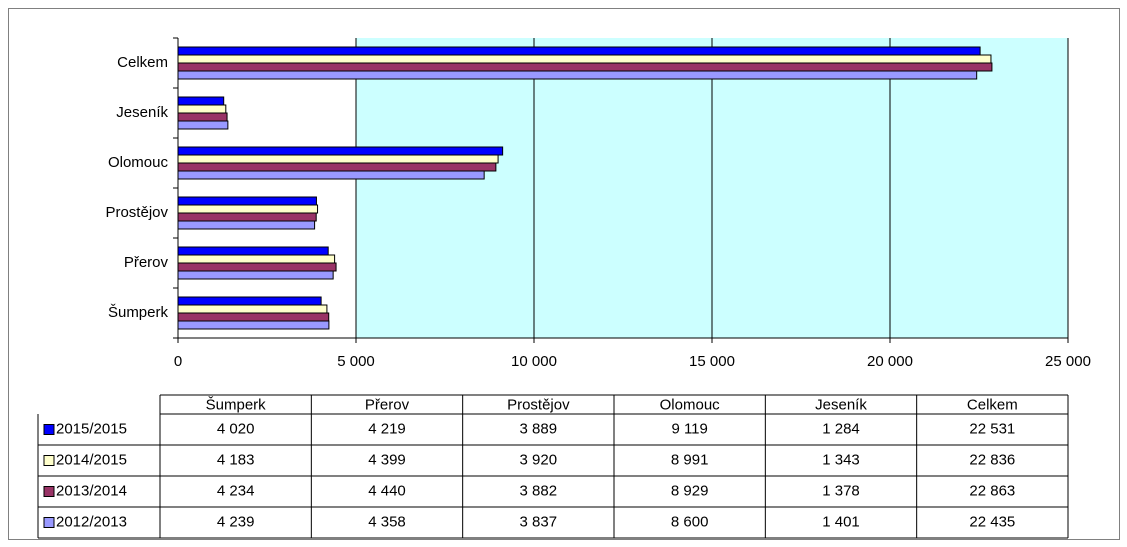 The width and height of the screenshot is (1127, 547). I want to click on y-tick-label: Přerov, so click(146, 262).